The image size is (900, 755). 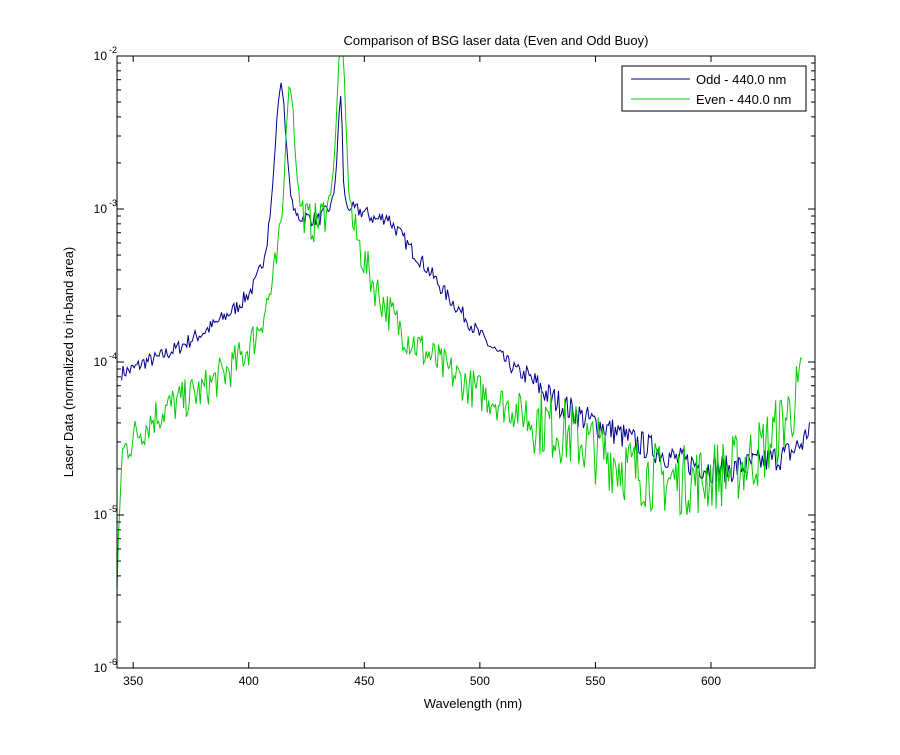 I want to click on legend-box, so click(x=714, y=88).